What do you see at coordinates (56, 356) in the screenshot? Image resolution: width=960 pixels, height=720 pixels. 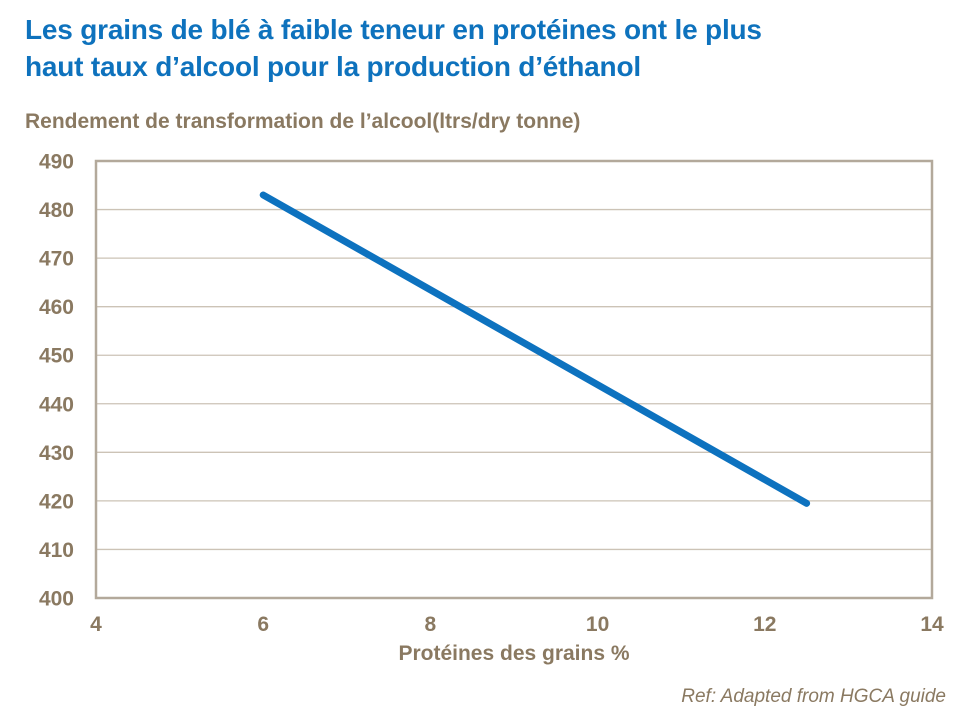 I see `y-tick-label: 450` at bounding box center [56, 356].